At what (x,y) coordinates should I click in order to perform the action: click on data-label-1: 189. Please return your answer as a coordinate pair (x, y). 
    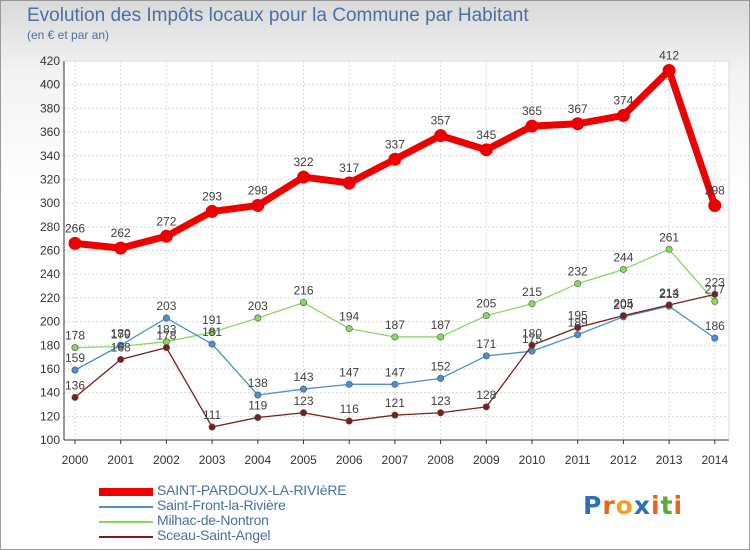
    Looking at the image, I should click on (578, 323).